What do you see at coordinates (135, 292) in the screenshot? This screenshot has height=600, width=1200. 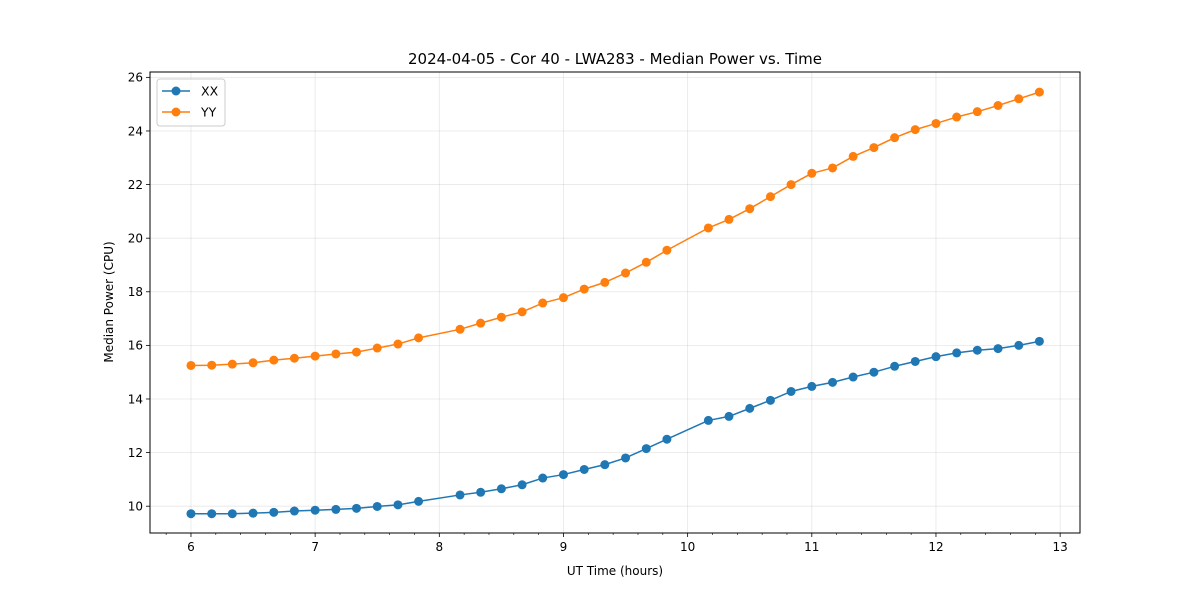 I see `y-tick-label: 18` at bounding box center [135, 292].